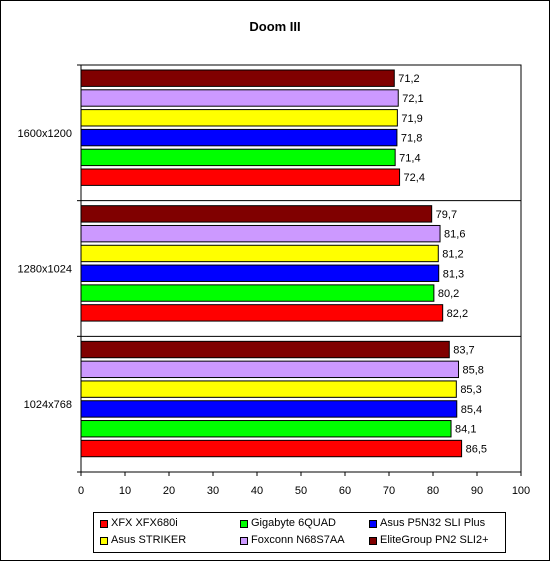  Describe the element at coordinates (433, 491) in the screenshot. I see `x-tick-label: 80` at that location.